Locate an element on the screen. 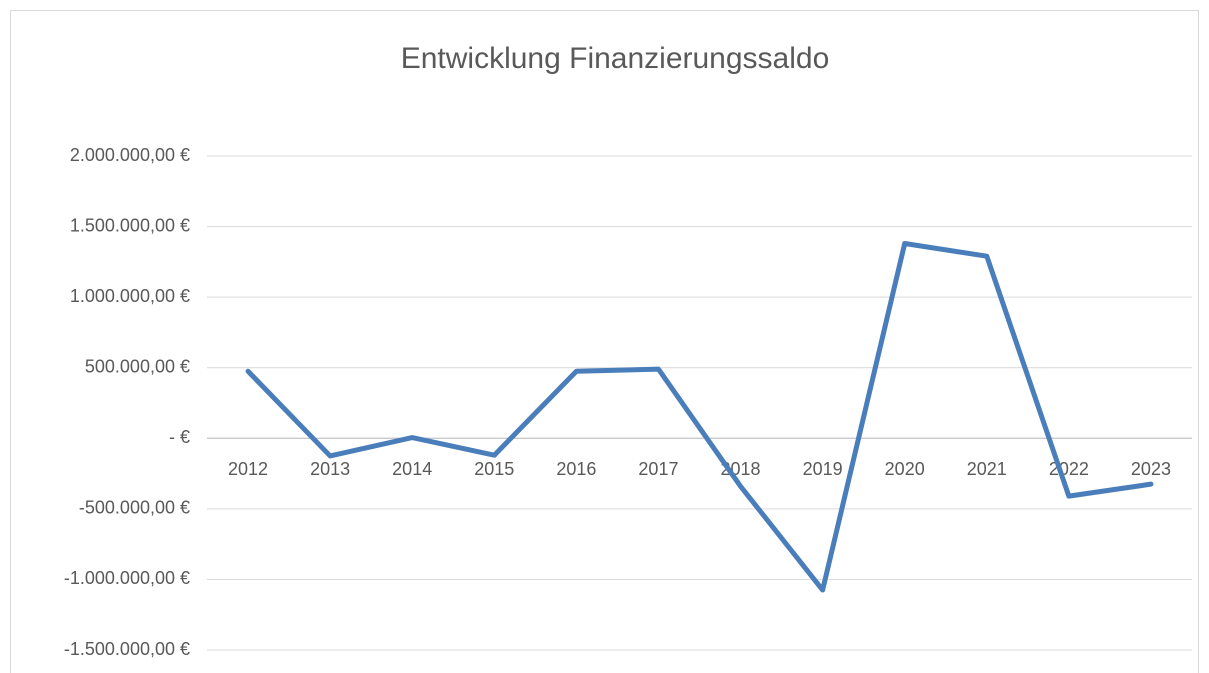 Image resolution: width=1209 pixels, height=673 pixels. x-tick-label: 2015 is located at coordinates (494, 469).